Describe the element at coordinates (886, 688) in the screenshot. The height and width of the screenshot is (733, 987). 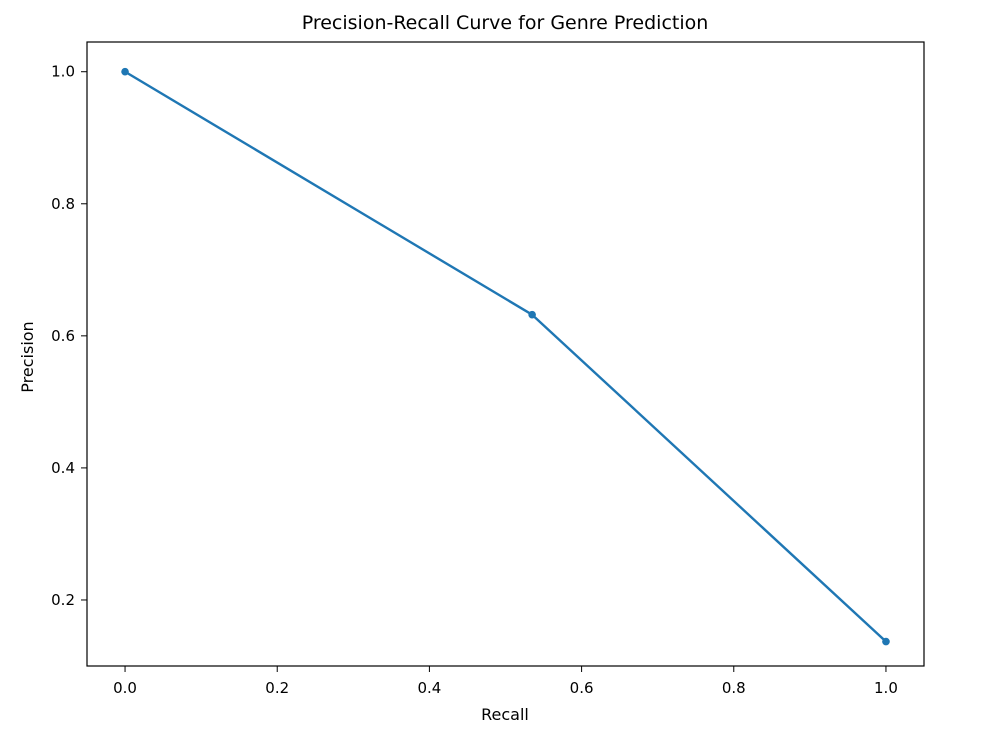
I see `x-tick-label: 1.0` at that location.